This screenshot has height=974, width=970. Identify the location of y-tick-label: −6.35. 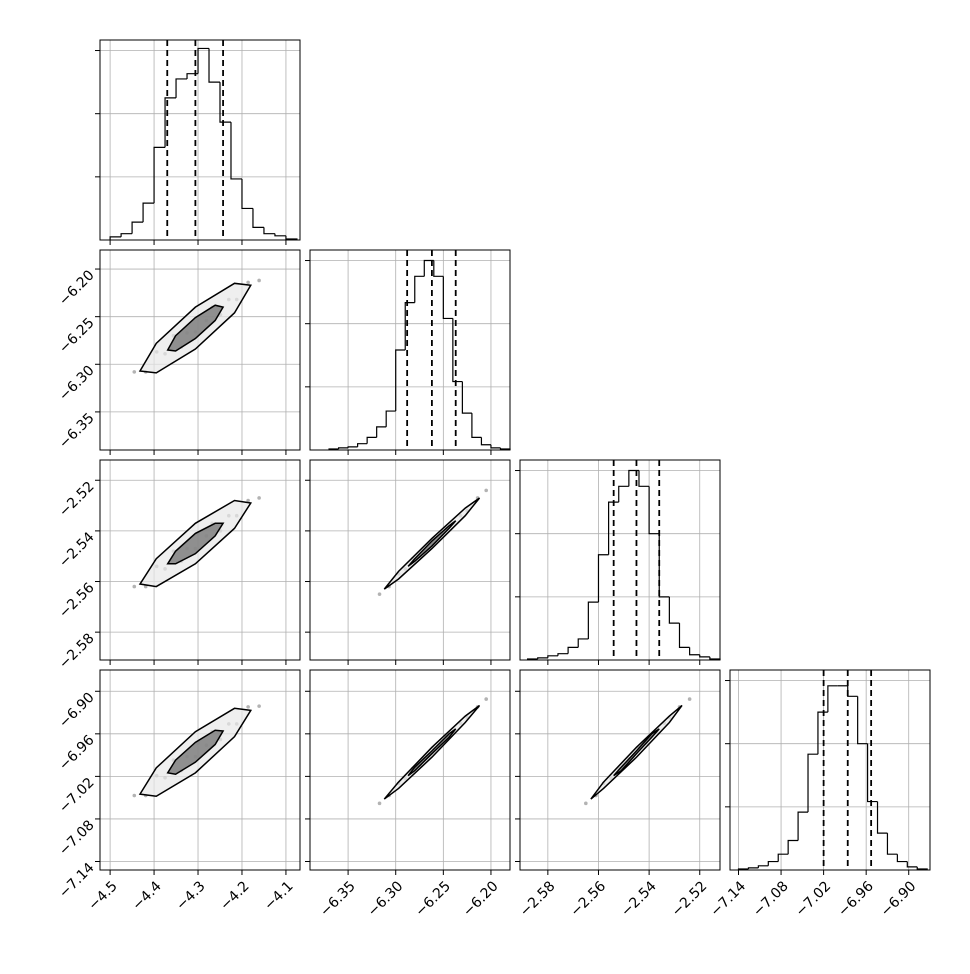
(77, 431).